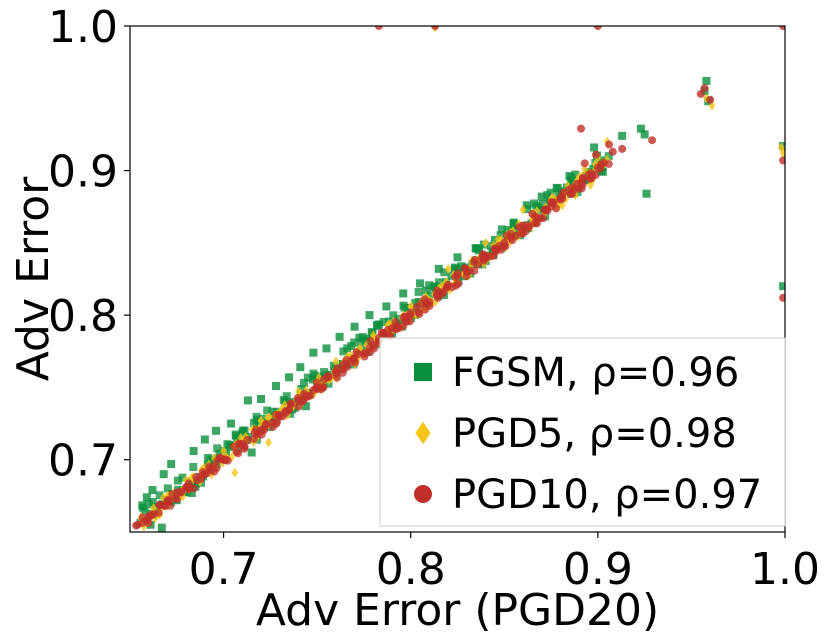  I want to click on y-tick-label: 0.8, so click(83, 316).